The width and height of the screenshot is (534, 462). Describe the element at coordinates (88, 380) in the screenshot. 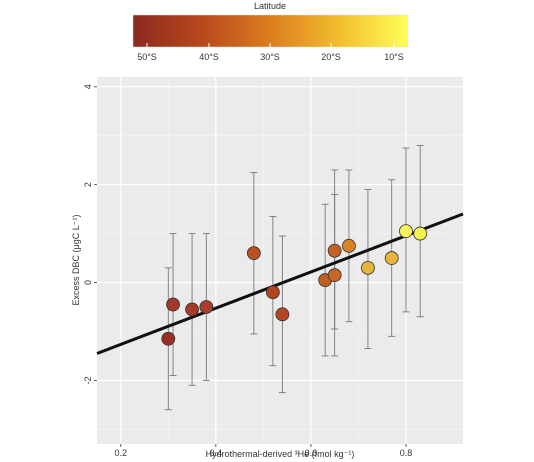

I see `y-tick-label: -2` at that location.